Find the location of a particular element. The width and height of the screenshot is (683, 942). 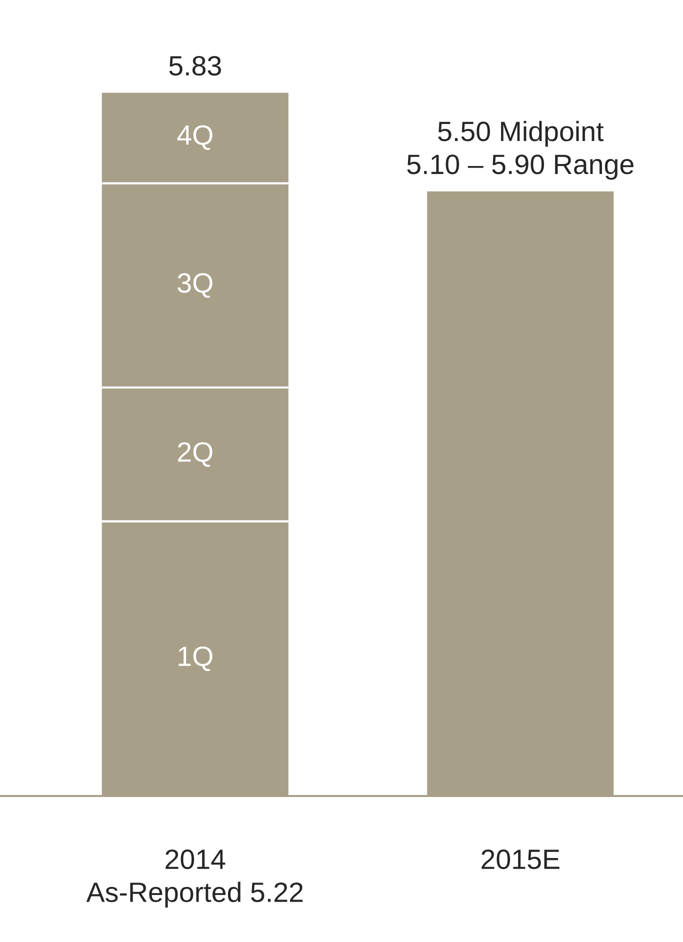

x-tick-label: 2014 As-Reported 5.22 is located at coordinates (194, 879).